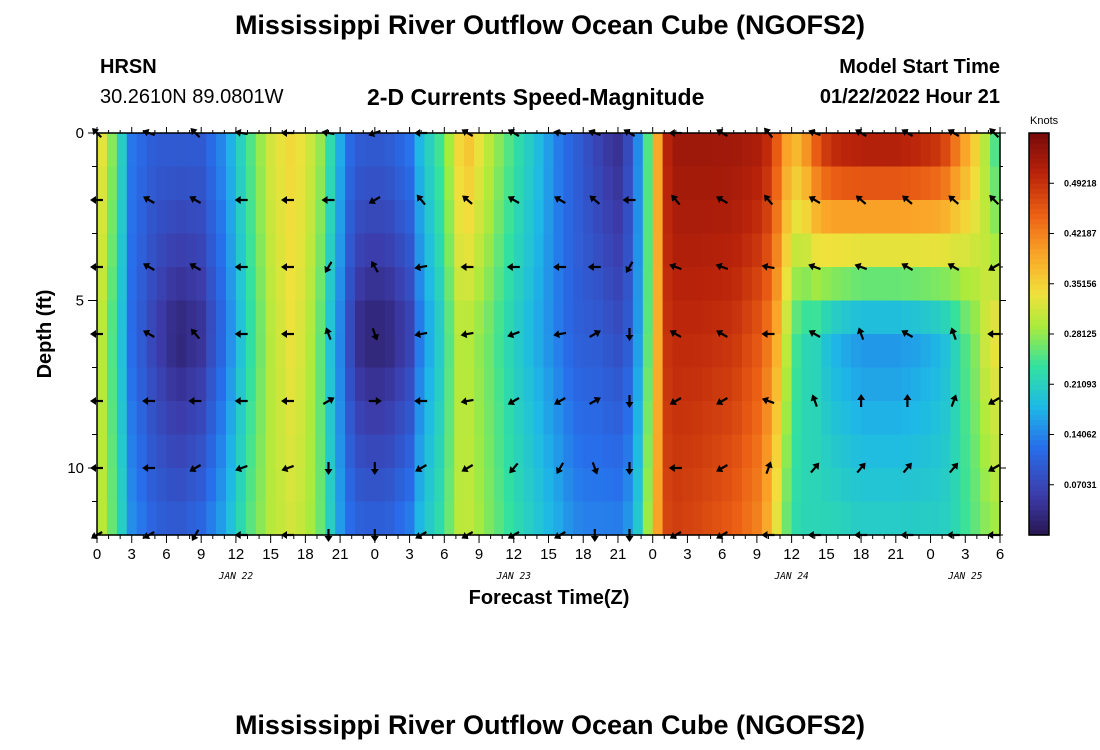  Describe the element at coordinates (618, 554) in the screenshot. I see `x-tick-label: 21` at that location.